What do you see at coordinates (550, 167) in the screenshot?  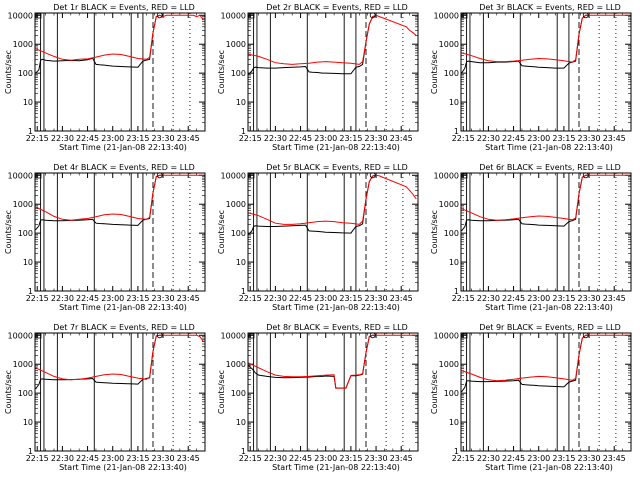 I see `panel-title: Det 6r BLACK = Events, RED = LLD` at bounding box center [550, 167].